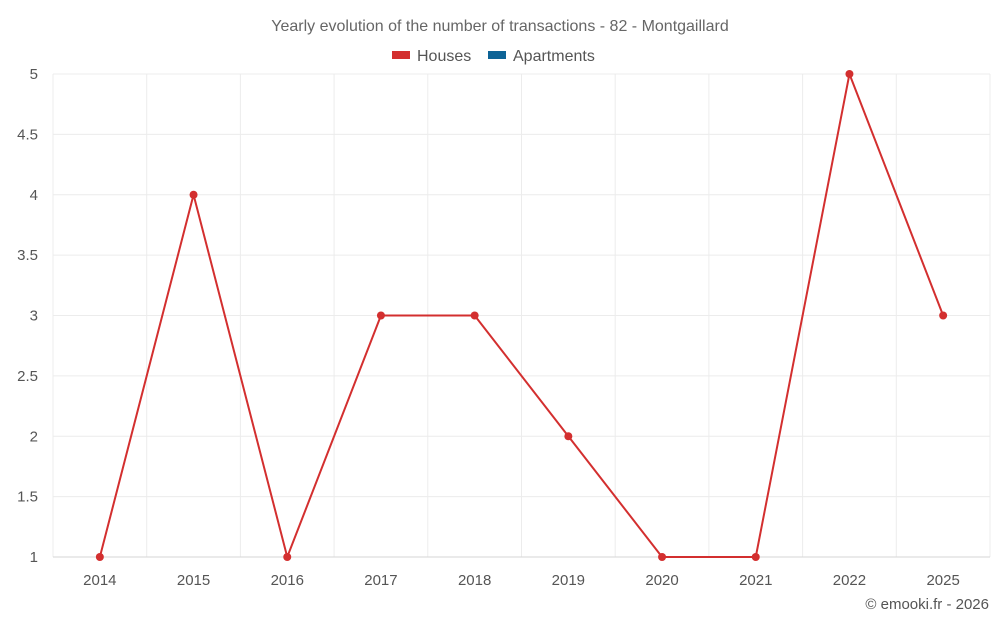 The height and width of the screenshot is (625, 1000). Describe the element at coordinates (568, 580) in the screenshot. I see `x-tick-label: 2019` at that location.